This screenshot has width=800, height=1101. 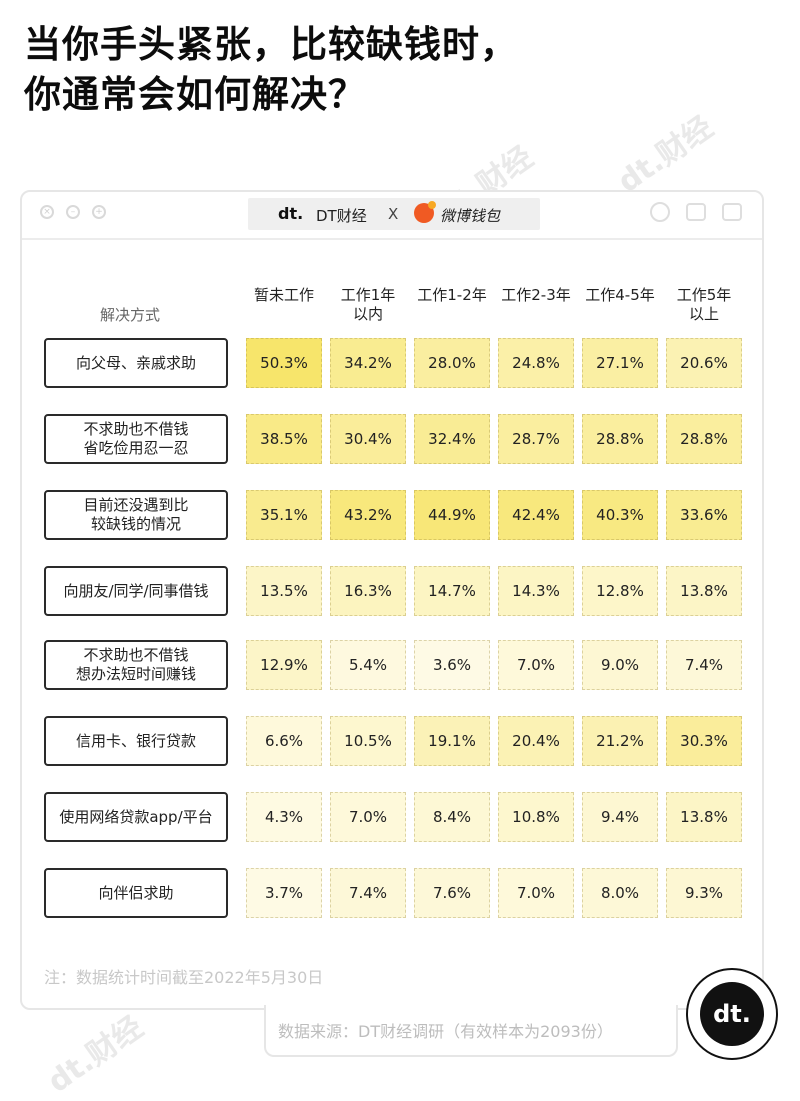 I want to click on table-cell: 21.2%, so click(x=620, y=741).